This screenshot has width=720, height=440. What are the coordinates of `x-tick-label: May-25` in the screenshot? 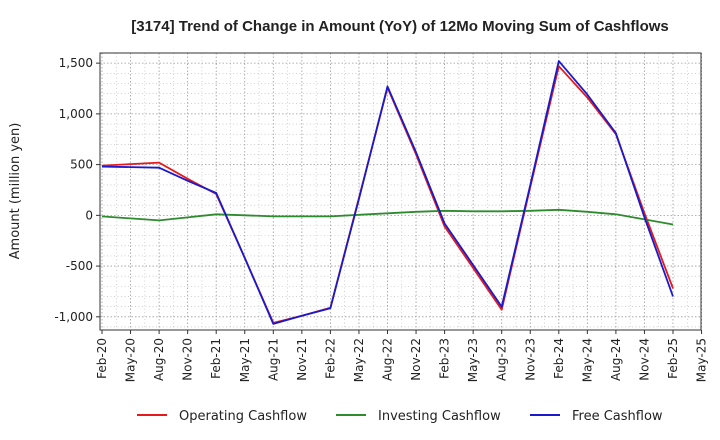 It's located at (702, 360).